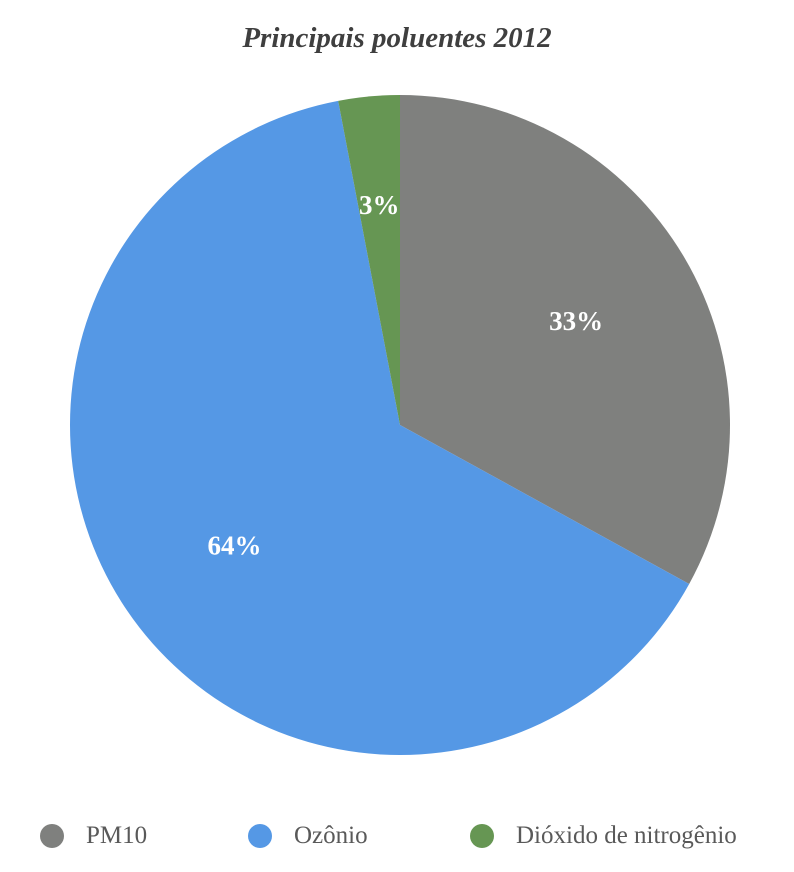  Describe the element at coordinates (379, 205) in the screenshot. I see `slice-value-label: 3%` at that location.